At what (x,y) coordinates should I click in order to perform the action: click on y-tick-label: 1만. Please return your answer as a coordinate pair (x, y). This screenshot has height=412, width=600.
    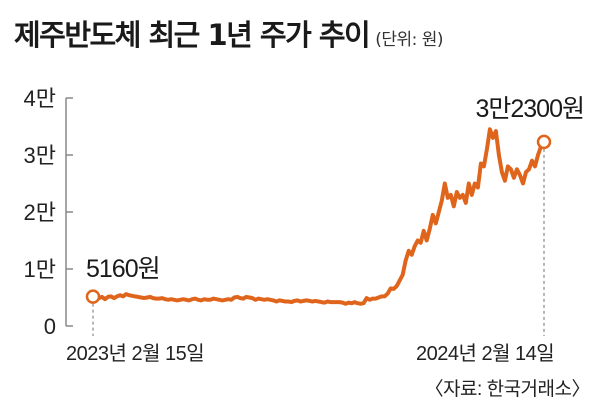
    Looking at the image, I should click on (40, 269).